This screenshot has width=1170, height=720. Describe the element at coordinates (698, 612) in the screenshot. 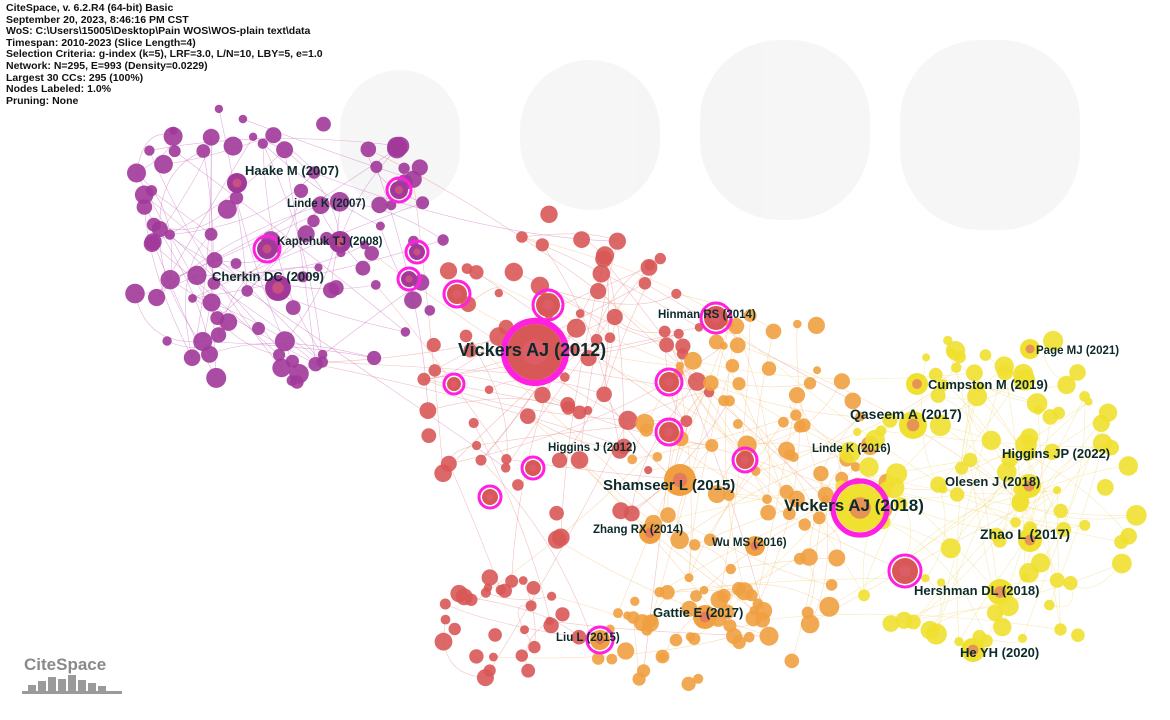

I see `node-label: Gattie E (2017)` at that location.